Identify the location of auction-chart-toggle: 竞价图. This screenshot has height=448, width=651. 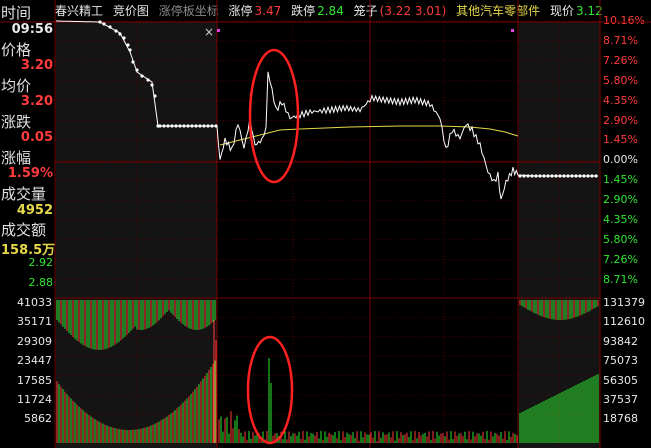
(130, 11).